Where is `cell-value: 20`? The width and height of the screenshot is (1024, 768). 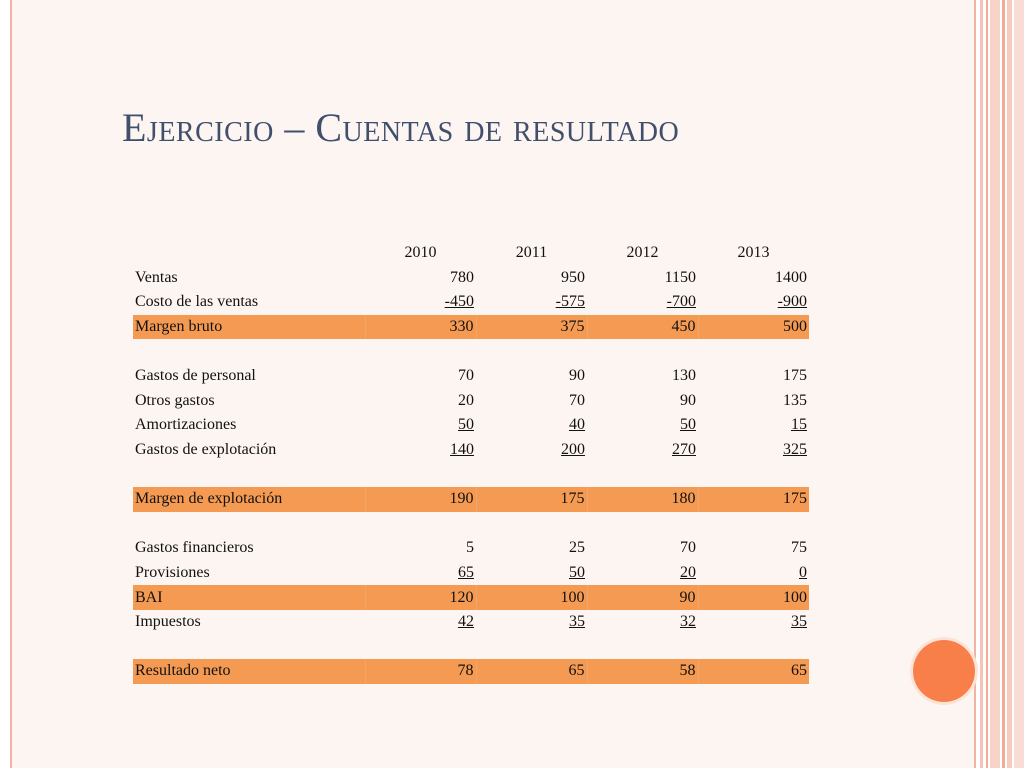
cell-value: 20 is located at coordinates (466, 400).